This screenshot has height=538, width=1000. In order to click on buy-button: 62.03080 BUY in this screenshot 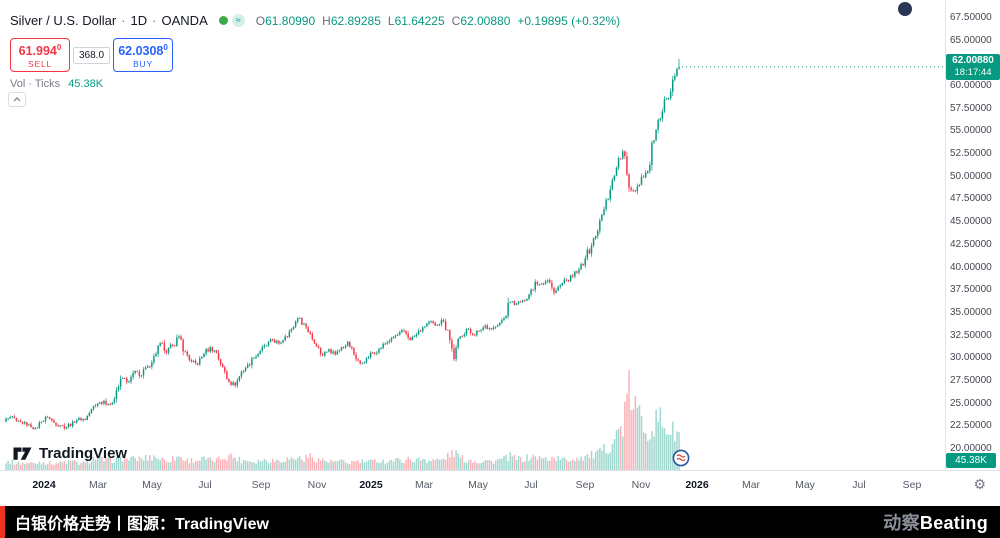, I will do `click(143, 55)`.